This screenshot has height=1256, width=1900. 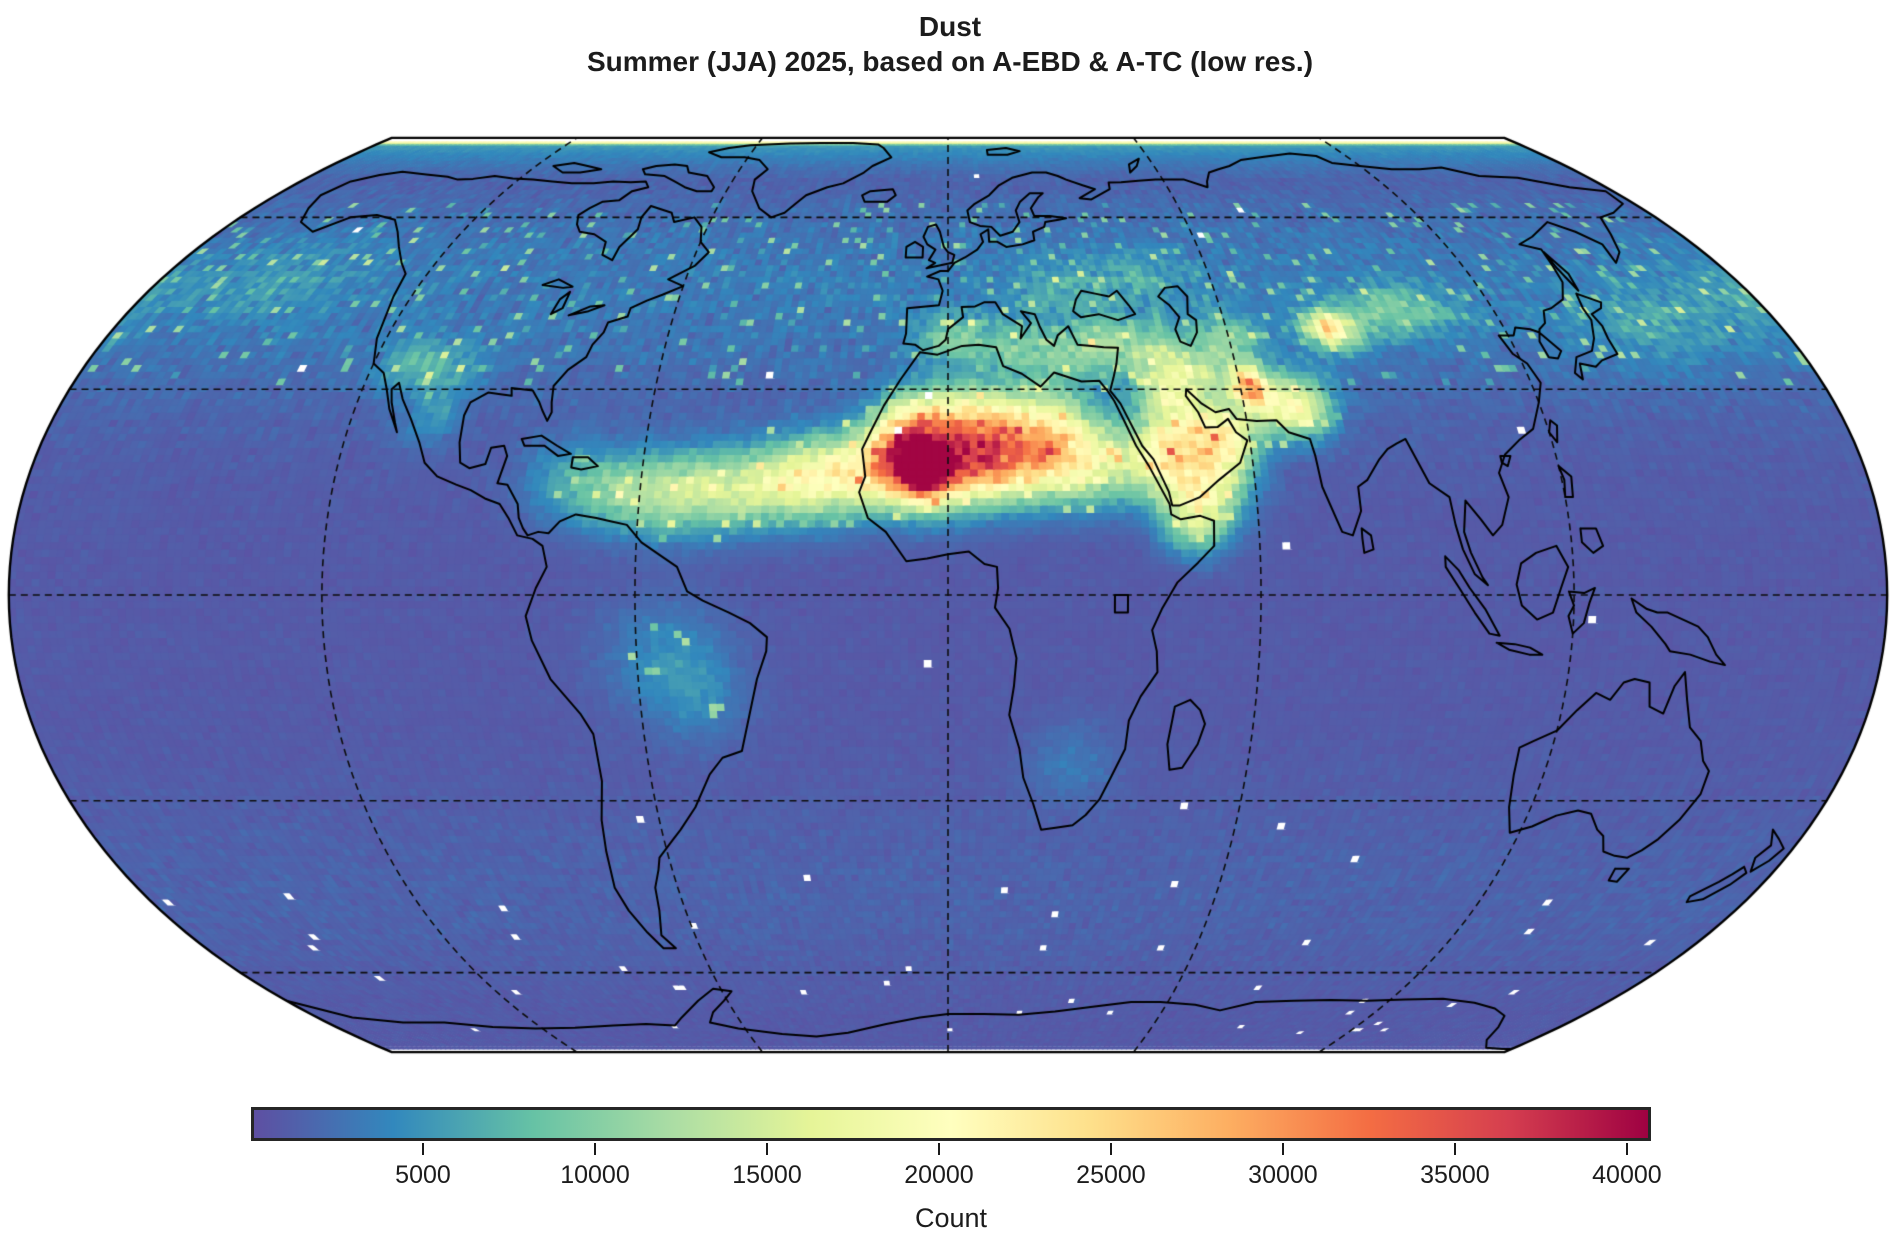 I want to click on colorbar-tick-label: 5000, so click(x=423, y=1175).